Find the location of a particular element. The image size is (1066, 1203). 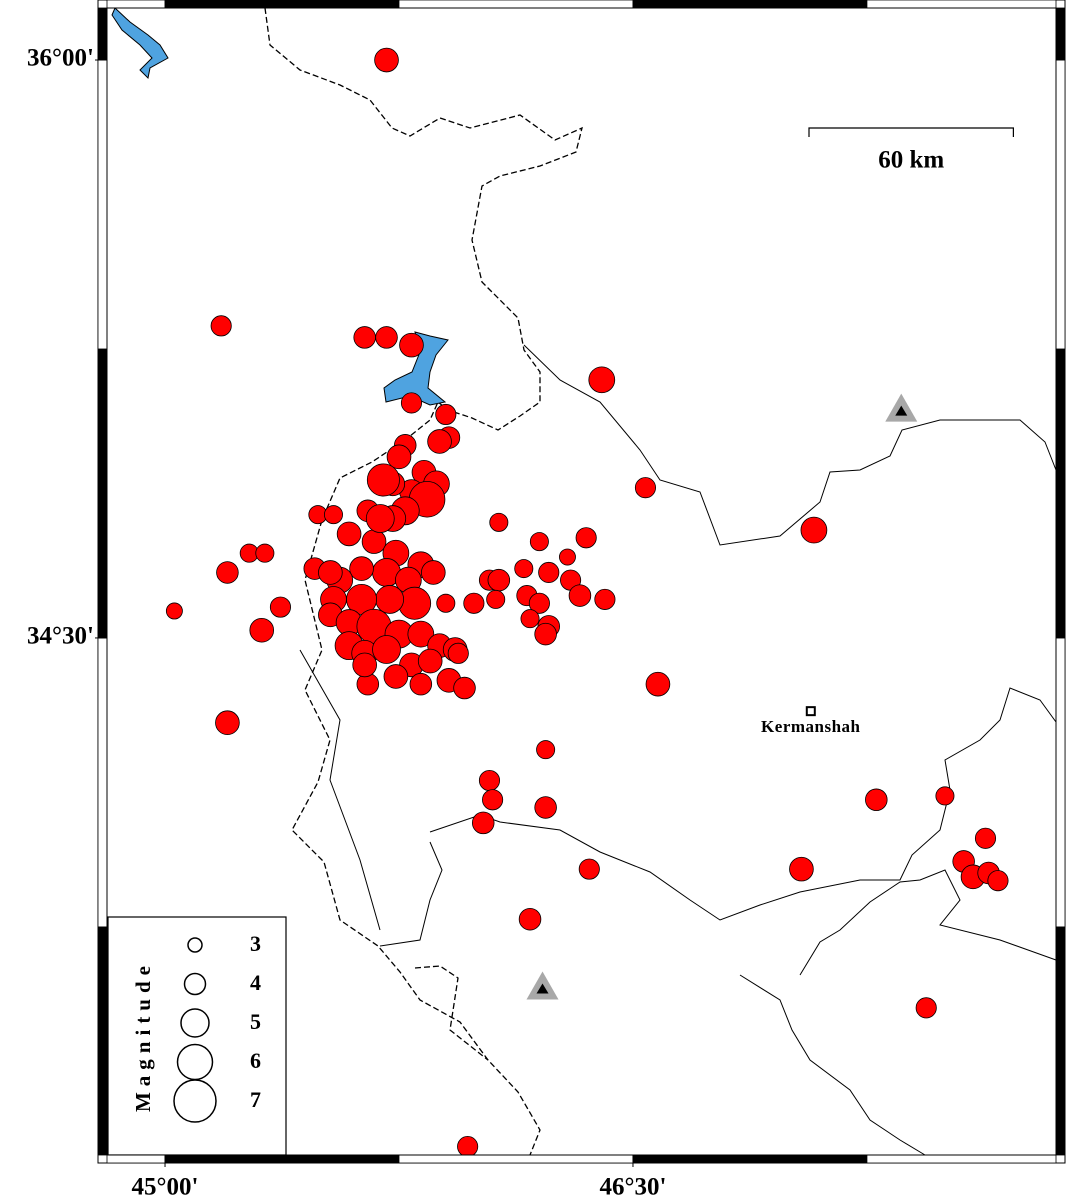

border-east is located at coordinates (928, 922).